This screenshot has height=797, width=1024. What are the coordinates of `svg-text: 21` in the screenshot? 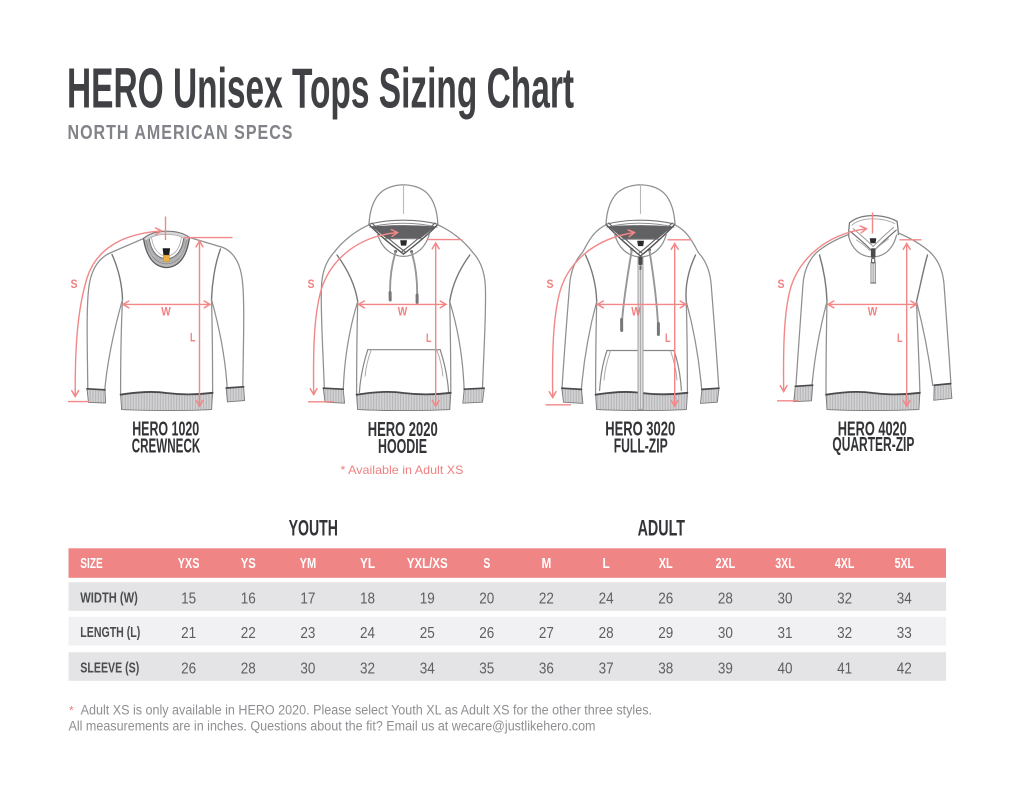 It's located at (188, 633).